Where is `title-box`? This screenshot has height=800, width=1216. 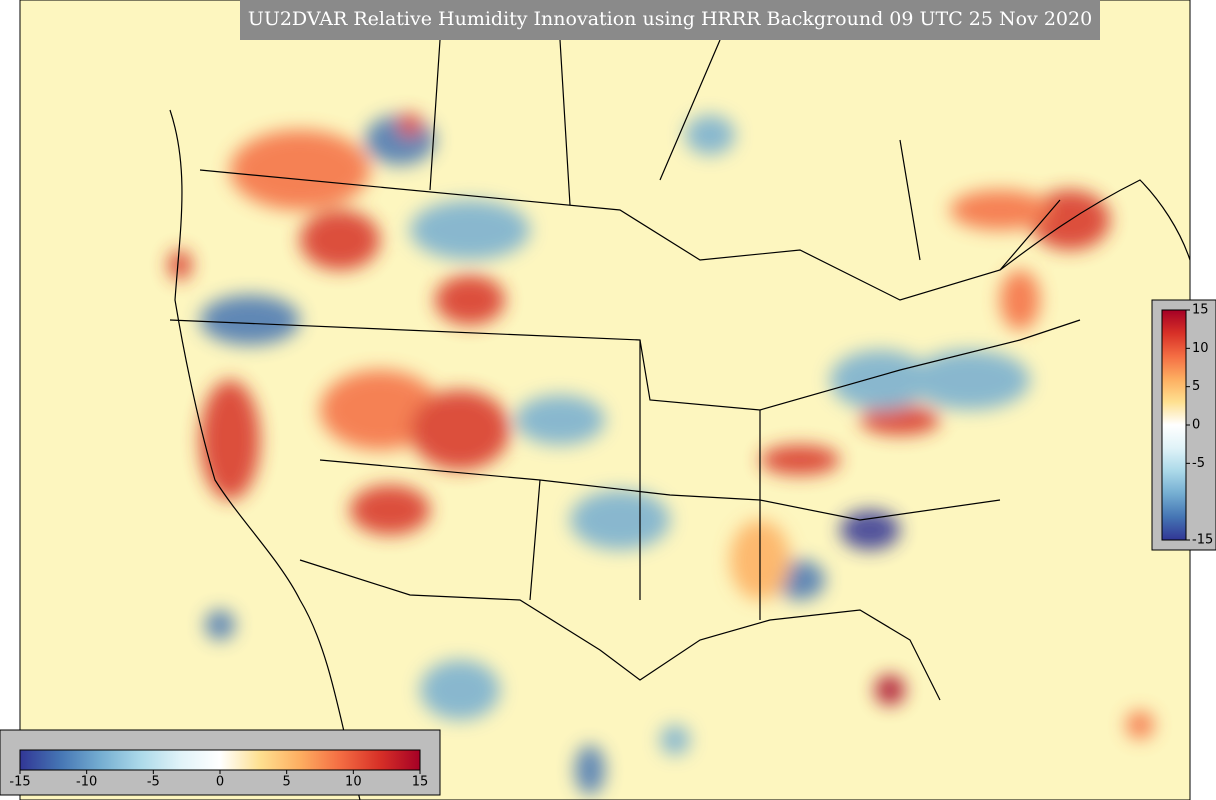 title-box is located at coordinates (670, 20).